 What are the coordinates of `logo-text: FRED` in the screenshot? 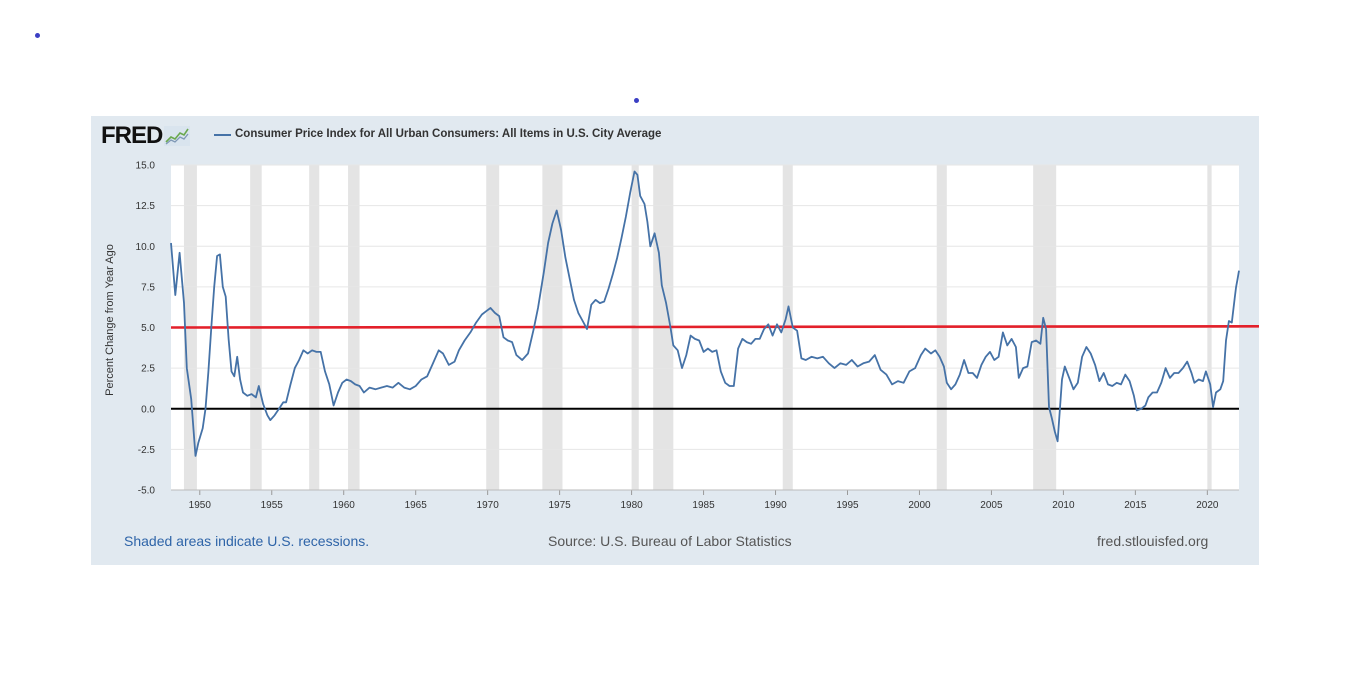 It's located at (132, 135).